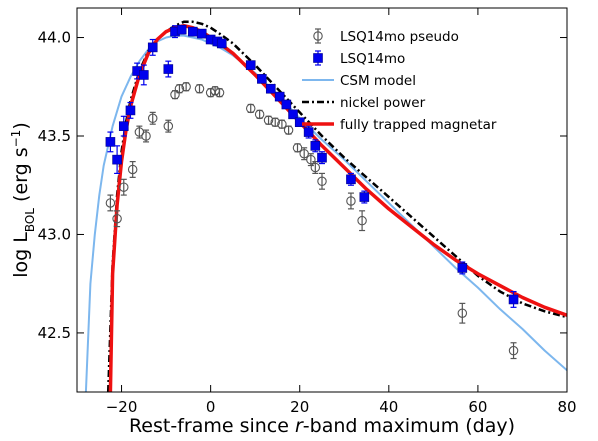  Describe the element at coordinates (23, 200) in the screenshot. I see `y-axis-label: log LBOL (erg s−1)` at that location.